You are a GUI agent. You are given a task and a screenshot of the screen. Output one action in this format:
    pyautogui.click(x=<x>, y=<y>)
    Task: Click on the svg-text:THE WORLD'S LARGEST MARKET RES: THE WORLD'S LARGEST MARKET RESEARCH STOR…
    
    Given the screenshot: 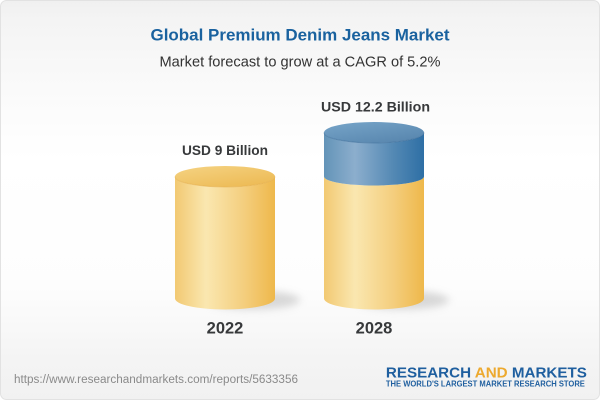 What is the action you would take?
    pyautogui.click(x=485, y=383)
    